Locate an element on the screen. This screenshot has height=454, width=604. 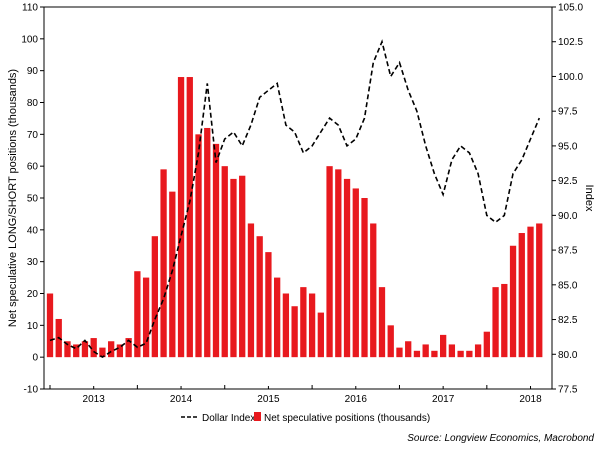
left-tick-label: 40 is located at coordinates (33, 230).